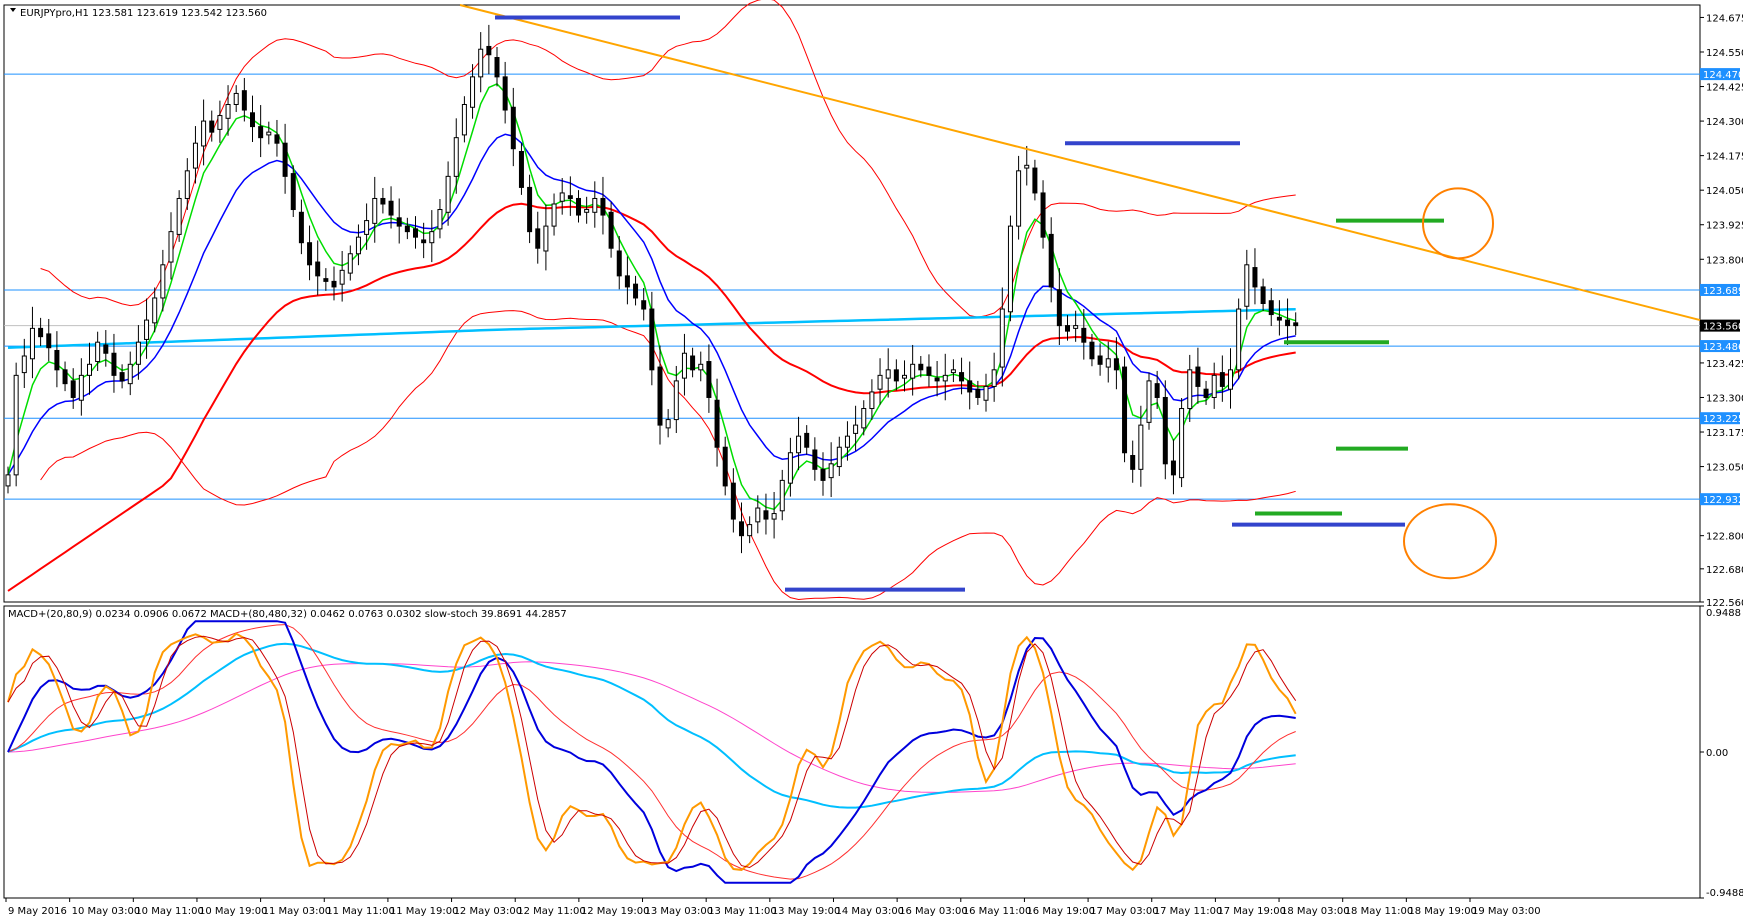 The width and height of the screenshot is (1743, 922). I want to click on time-tick-label: 9 May 2016, so click(37, 911).